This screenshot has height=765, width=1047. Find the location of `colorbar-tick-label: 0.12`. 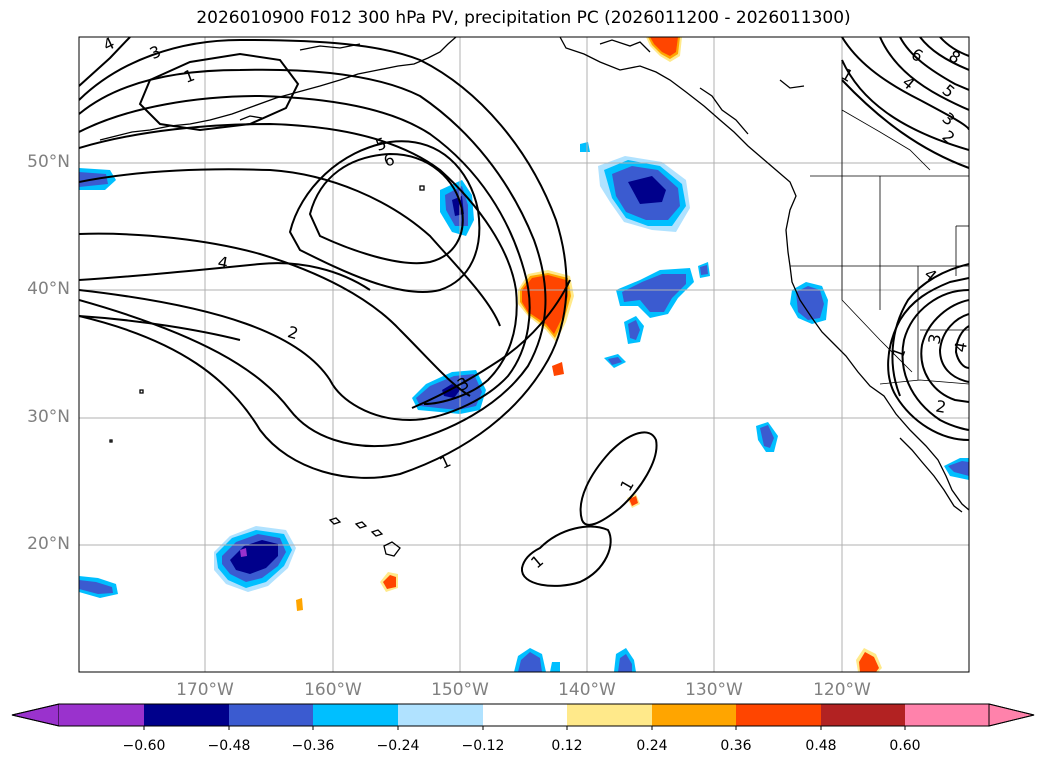

colorbar-tick-label: 0.12 is located at coordinates (567, 746).